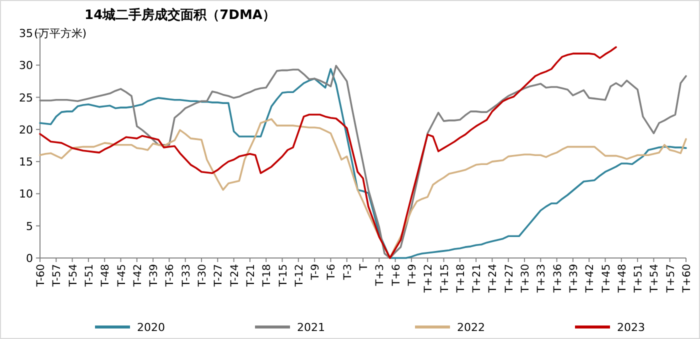  Describe the element at coordinates (41, 276) in the screenshot. I see `x-tick-label: T-60` at that location.